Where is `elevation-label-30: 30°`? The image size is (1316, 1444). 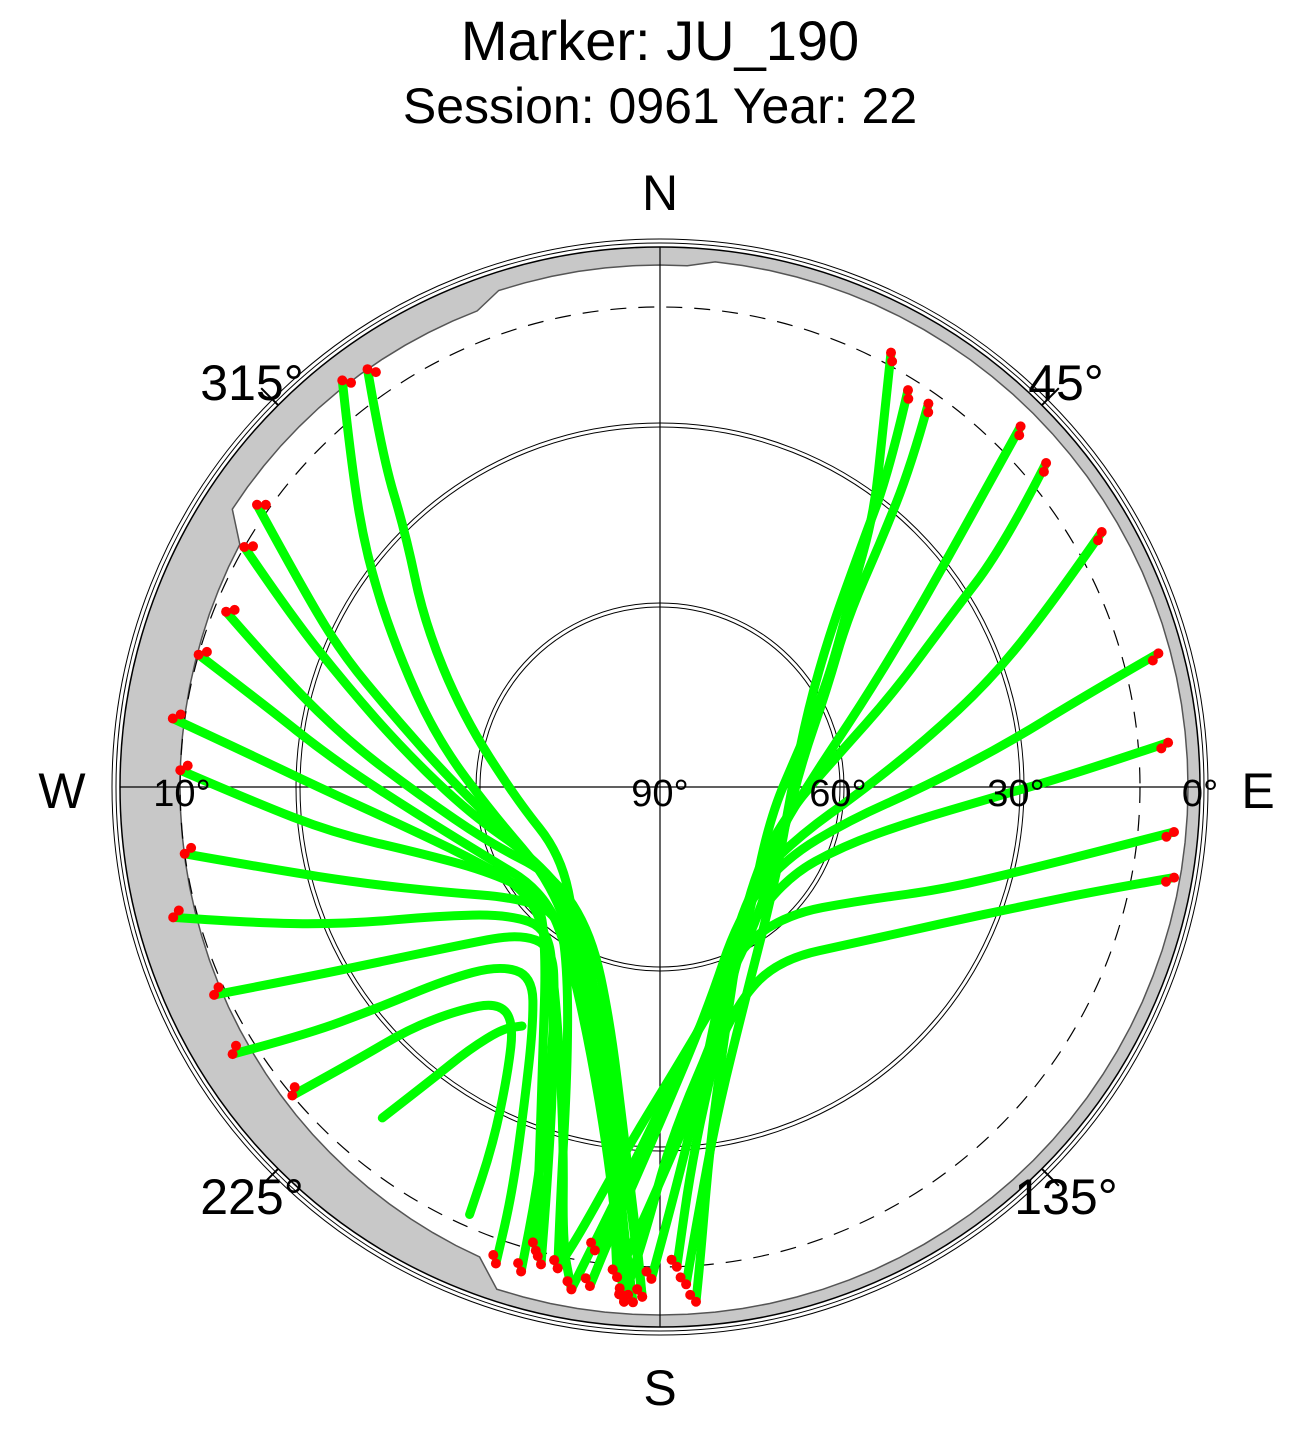
elevation-label-30: 30° is located at coordinates (1015, 794).